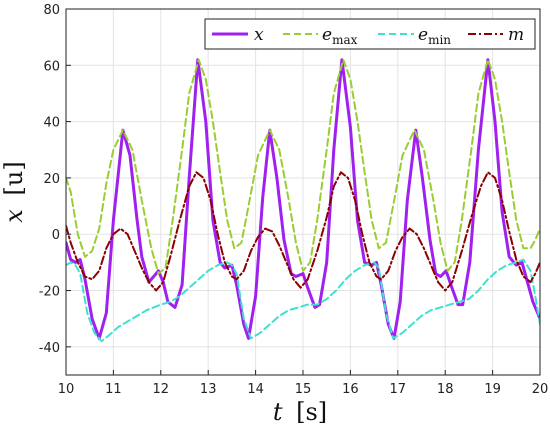  I want to click on x-axis-variable: t, so click(278, 412).